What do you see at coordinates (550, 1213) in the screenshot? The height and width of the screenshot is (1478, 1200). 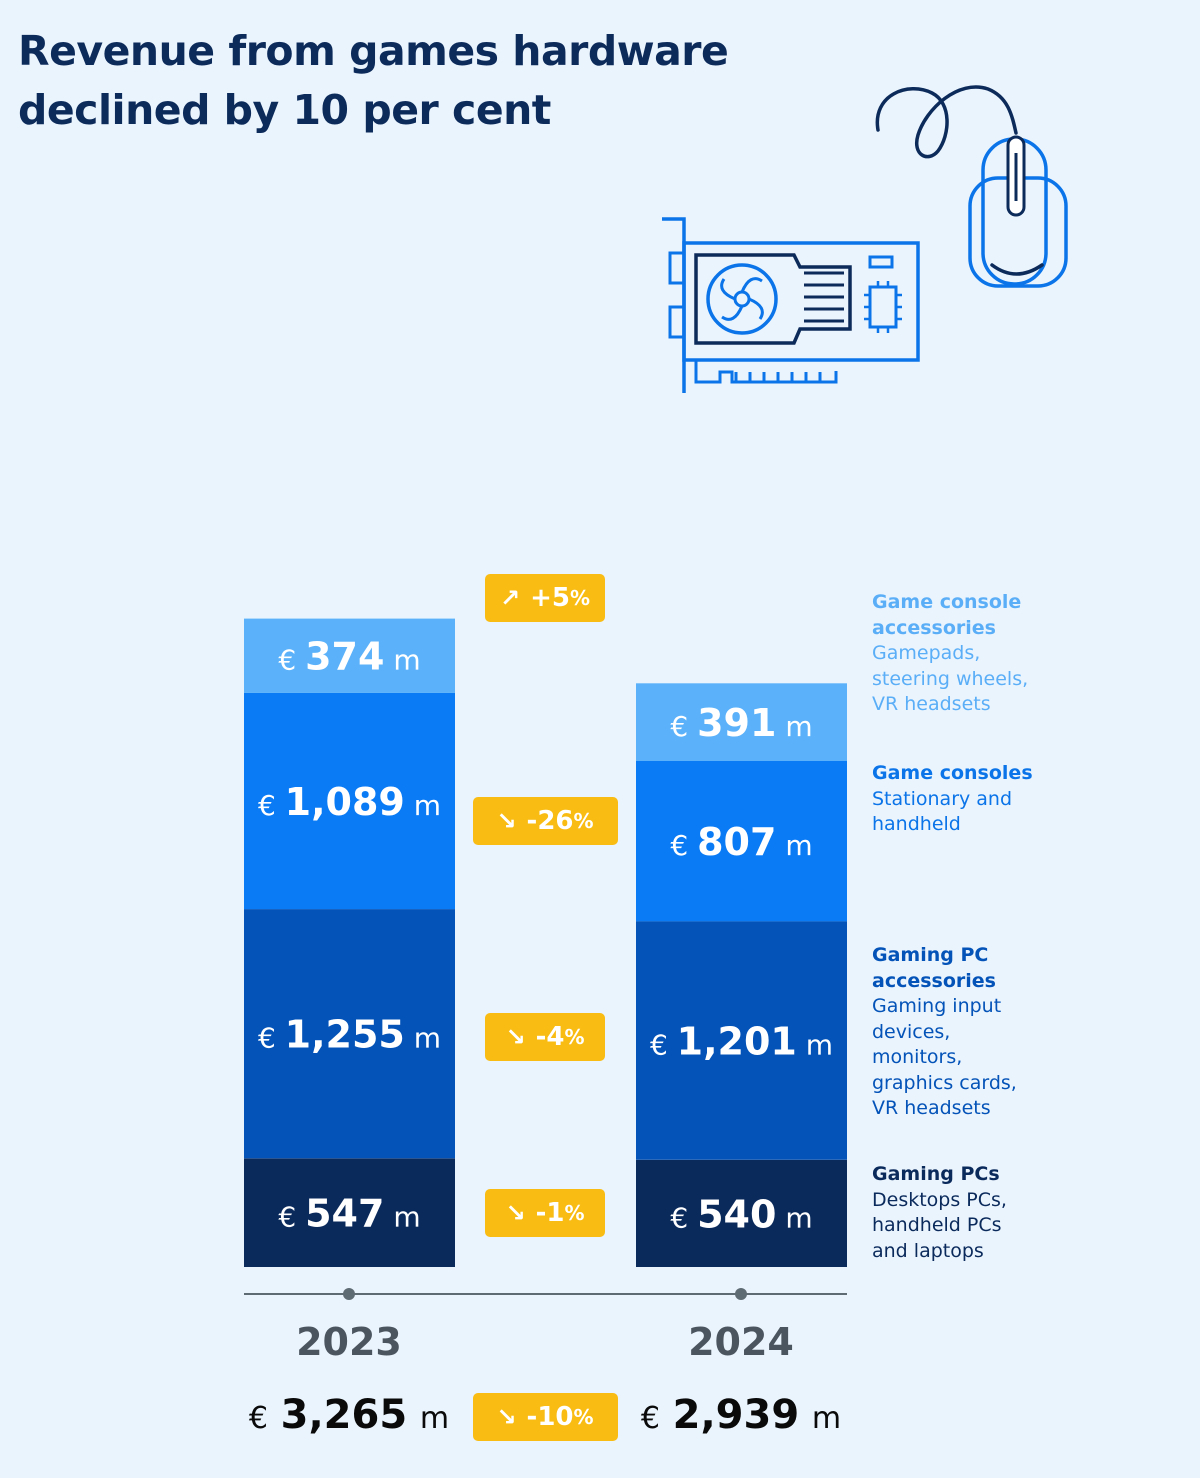 I see `change-value: -1` at bounding box center [550, 1213].